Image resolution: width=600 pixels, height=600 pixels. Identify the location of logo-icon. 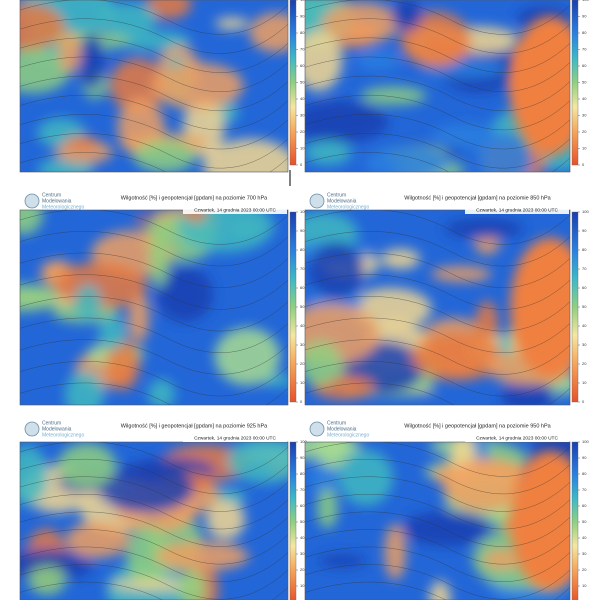
(317, 429).